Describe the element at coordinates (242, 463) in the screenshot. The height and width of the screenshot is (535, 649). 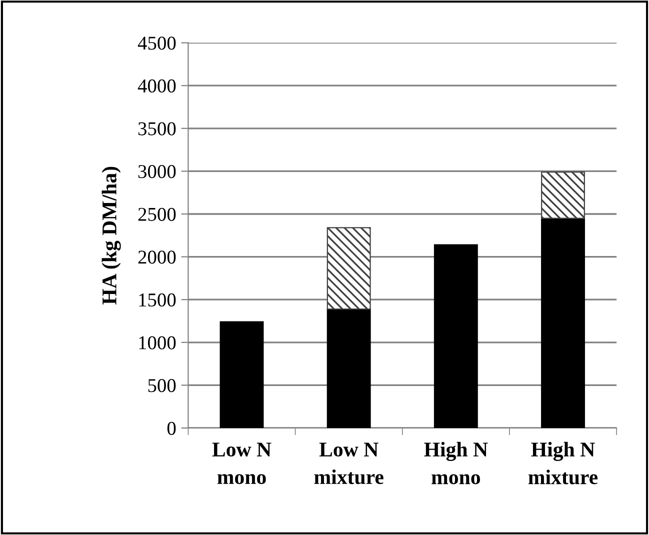
I see `x-tick-label: Low N mono` at that location.